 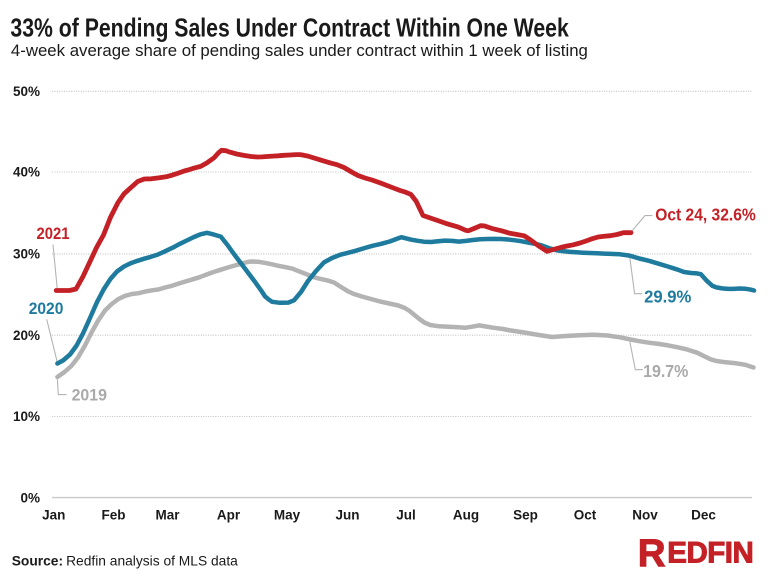 What do you see at coordinates (652, 553) in the screenshot?
I see `svg-text: R` at bounding box center [652, 553].